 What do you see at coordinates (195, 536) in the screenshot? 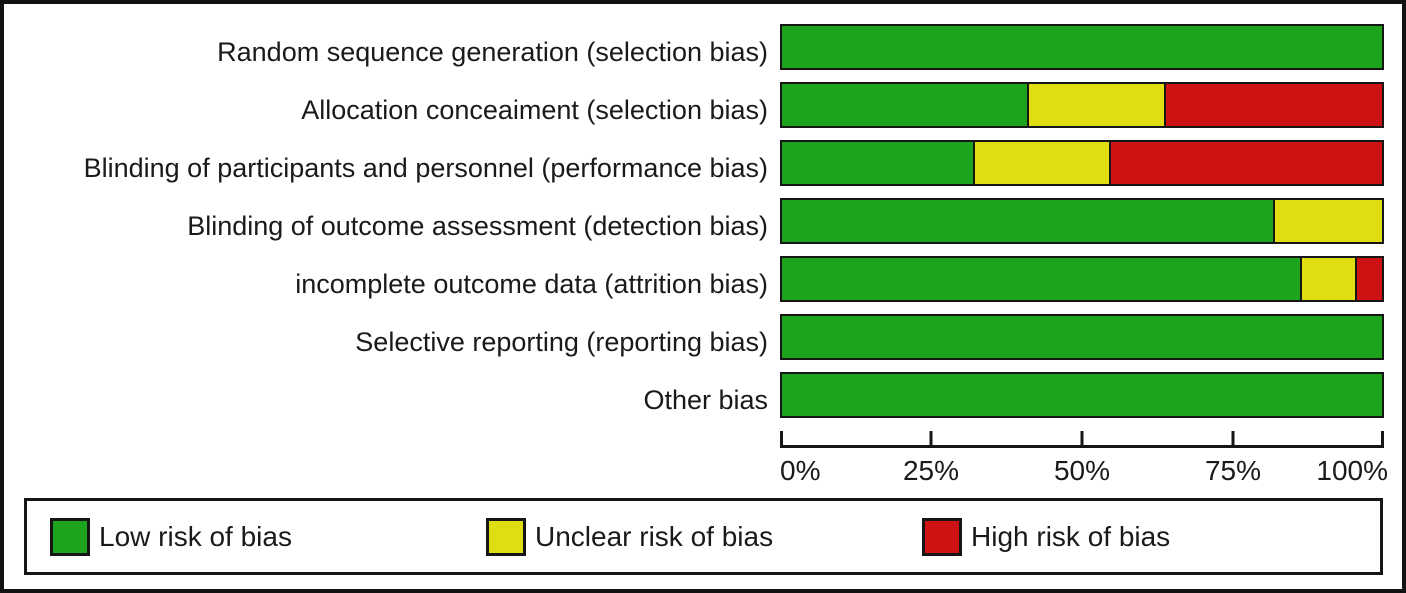
I see `legend-label: Low risk of bias` at bounding box center [195, 536].